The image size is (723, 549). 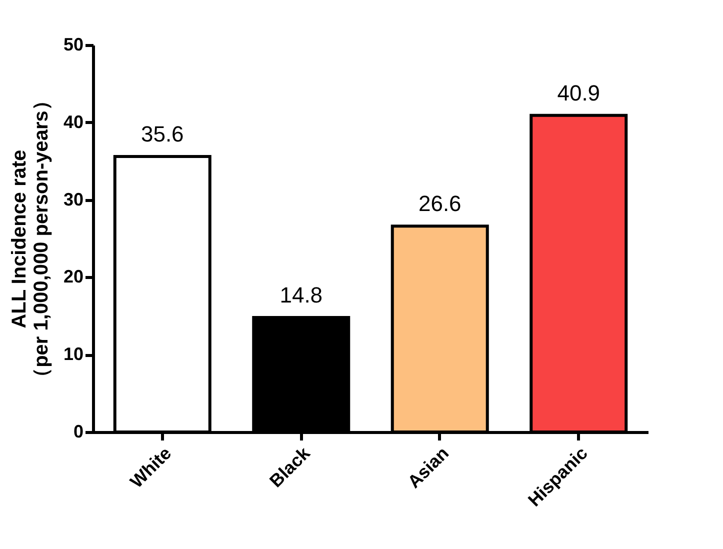 What do you see at coordinates (73, 122) in the screenshot?
I see `y-tick-label: 40` at bounding box center [73, 122].